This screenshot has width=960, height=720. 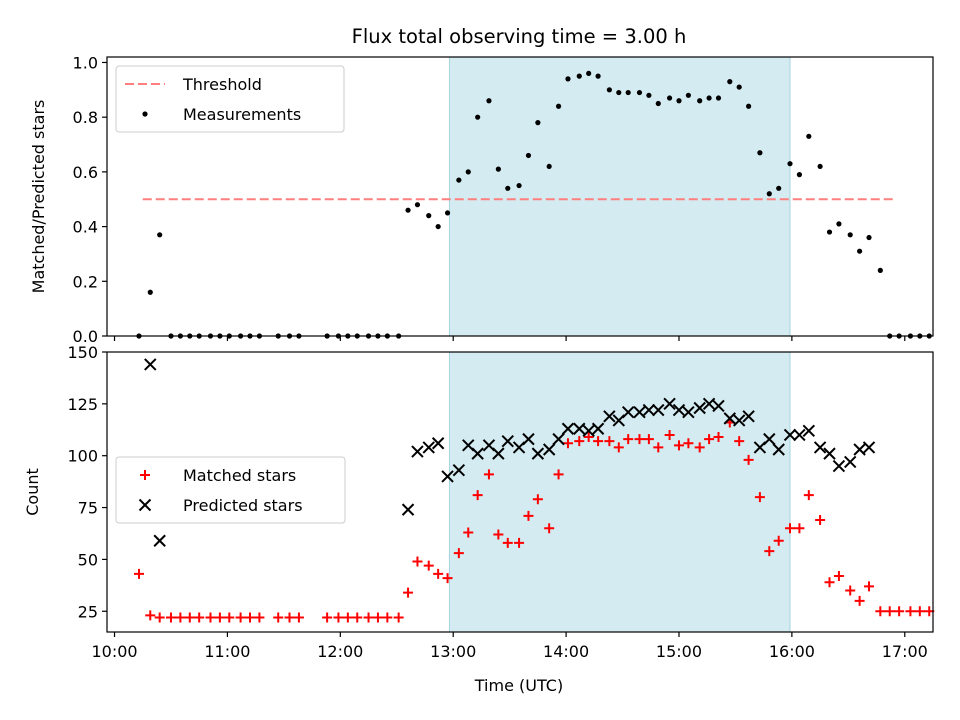 I want to click on bottom-x-axis-label: Time (UTC), so click(x=518, y=685).